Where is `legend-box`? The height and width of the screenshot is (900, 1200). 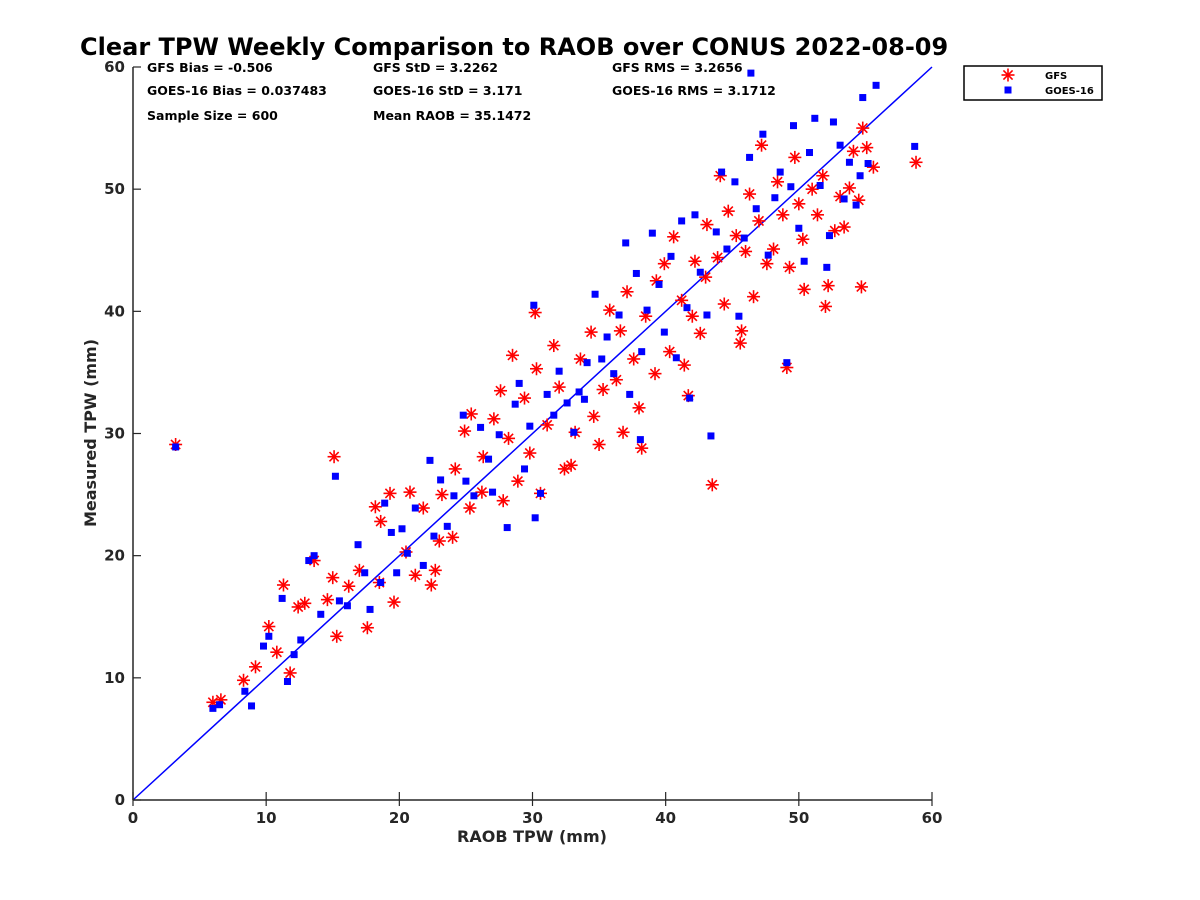
legend-box is located at coordinates (1033, 83).